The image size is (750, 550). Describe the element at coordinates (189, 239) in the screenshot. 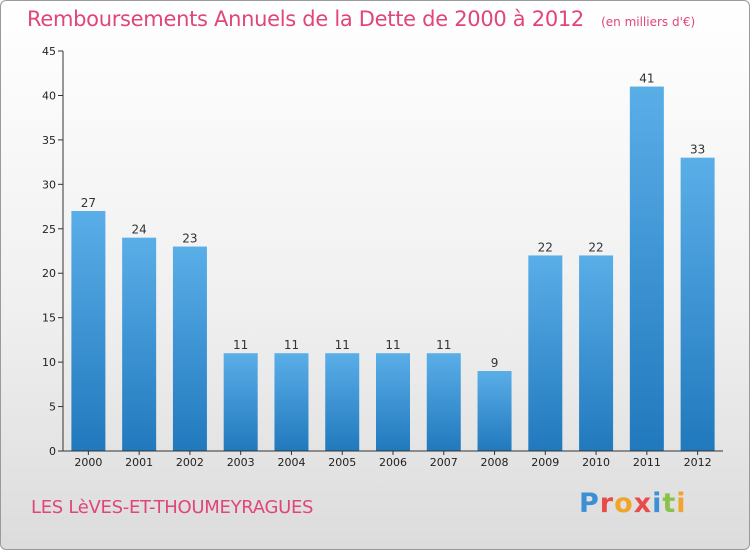

I see `data-label-2002: 23` at that location.